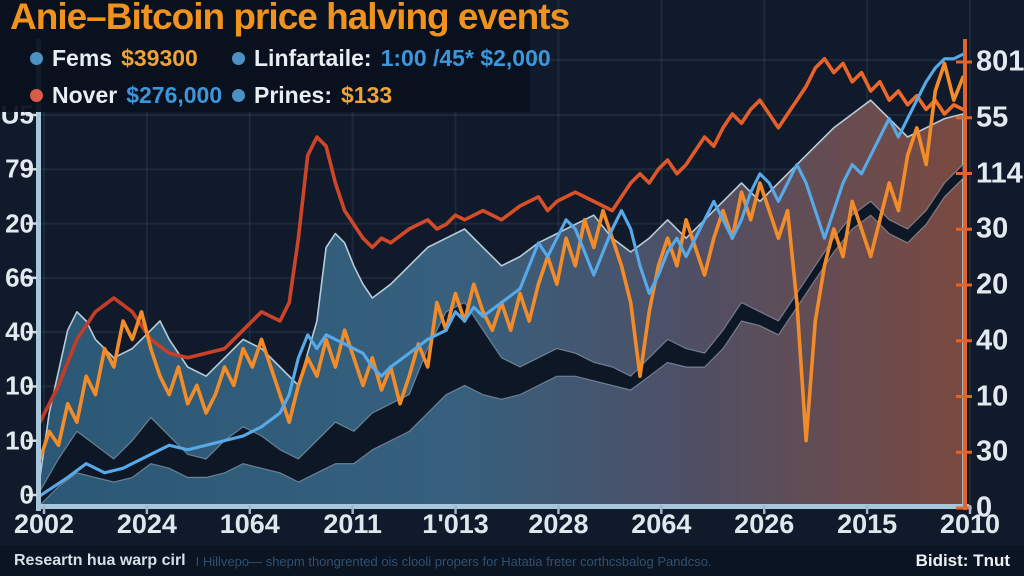 The width and height of the screenshot is (1024, 576). What do you see at coordinates (965, 274) in the screenshot?
I see `axis-spine-right` at bounding box center [965, 274].